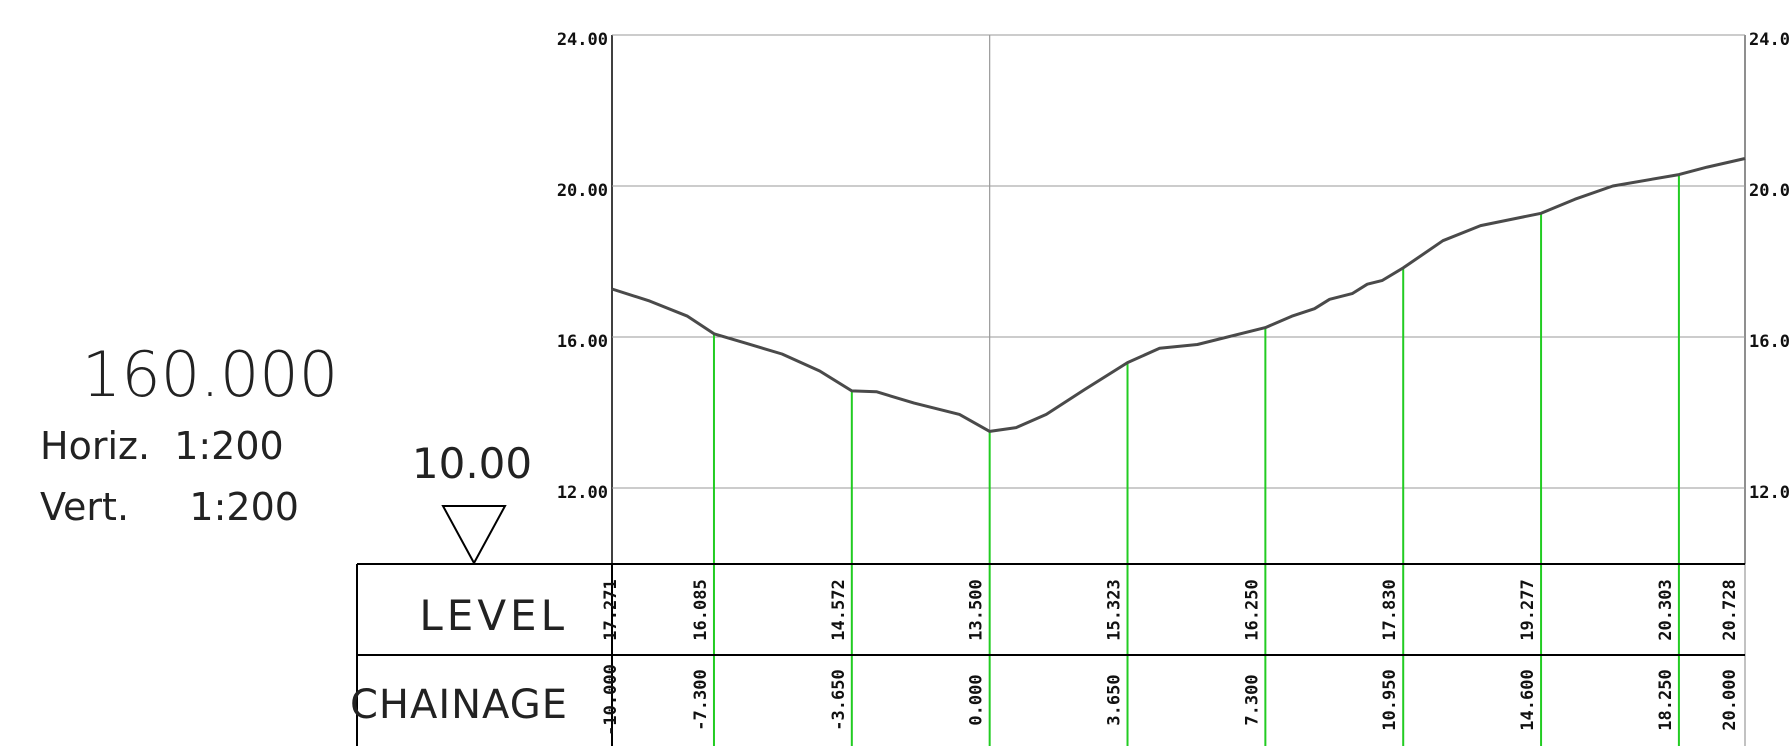 Image resolution: width=1791 pixels, height=751 pixels. Describe the element at coordinates (472, 463) in the screenshot. I see `datum-level-label: 10.00` at that location.